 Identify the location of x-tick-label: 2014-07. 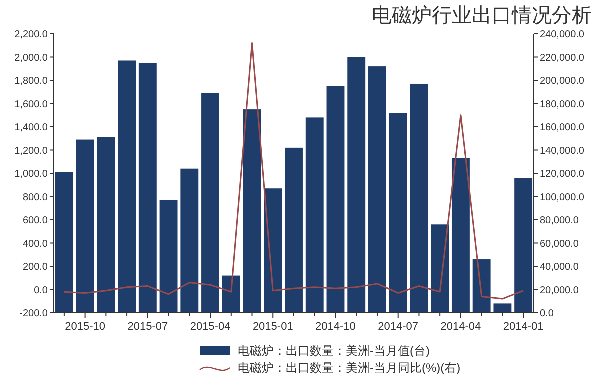
(398, 327).